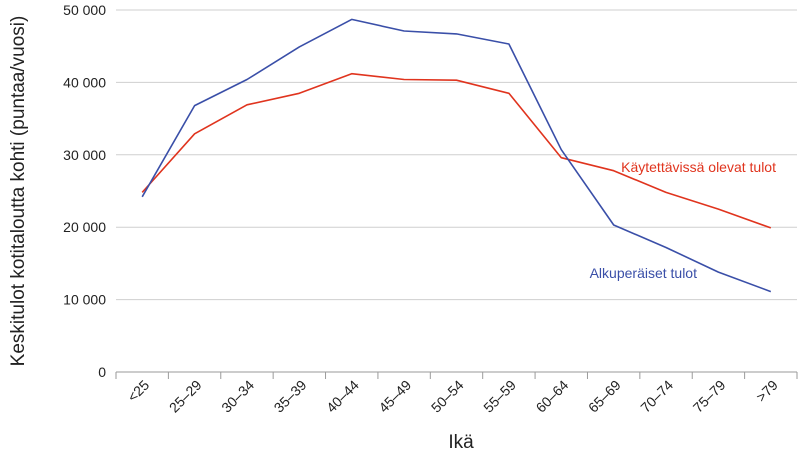 This screenshot has height=457, width=809. I want to click on y-tick-label: 20 000, so click(84, 227).